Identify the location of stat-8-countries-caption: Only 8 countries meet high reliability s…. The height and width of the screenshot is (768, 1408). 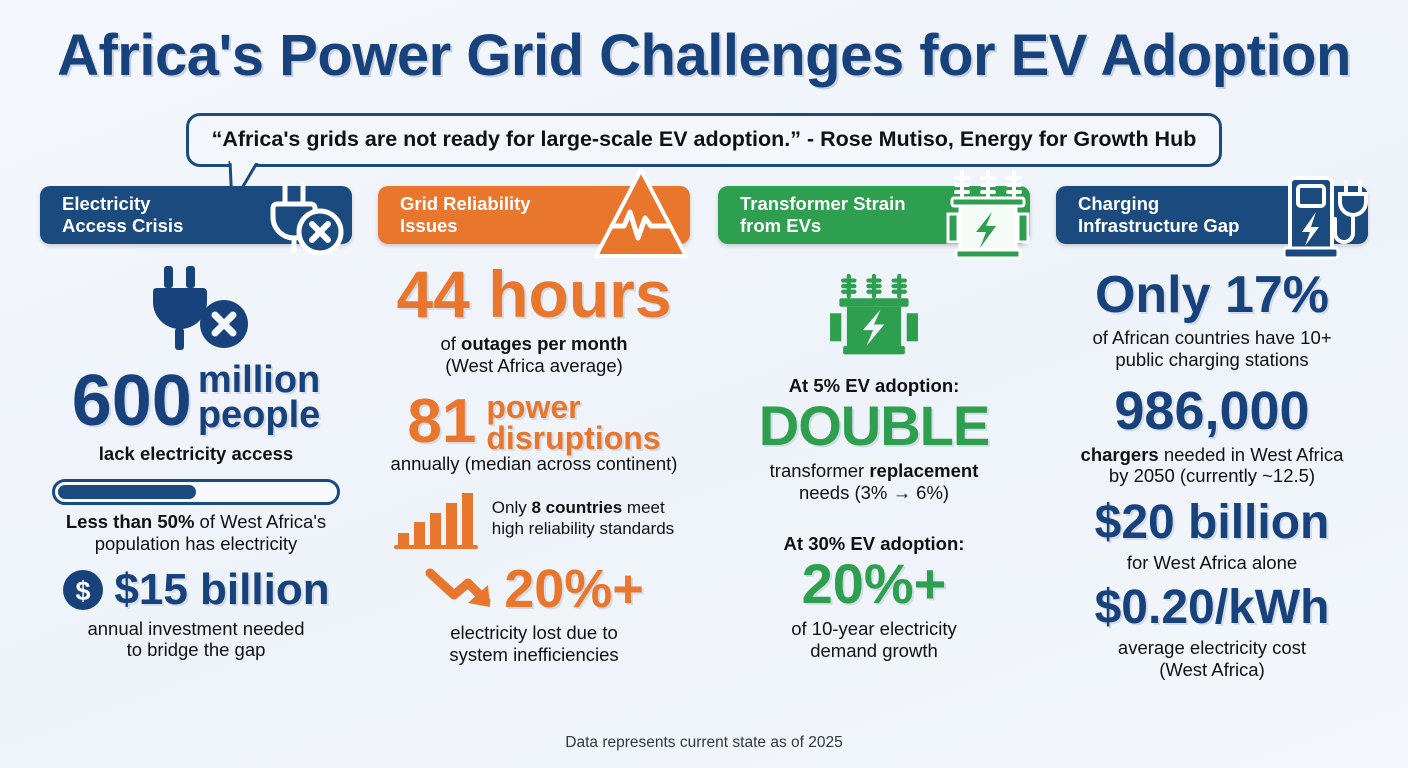
(583, 518).